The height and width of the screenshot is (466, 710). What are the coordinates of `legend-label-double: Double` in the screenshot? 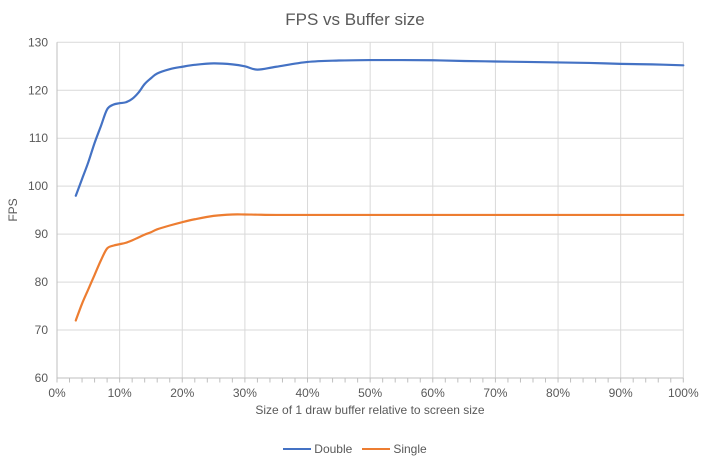 It's located at (333, 449).